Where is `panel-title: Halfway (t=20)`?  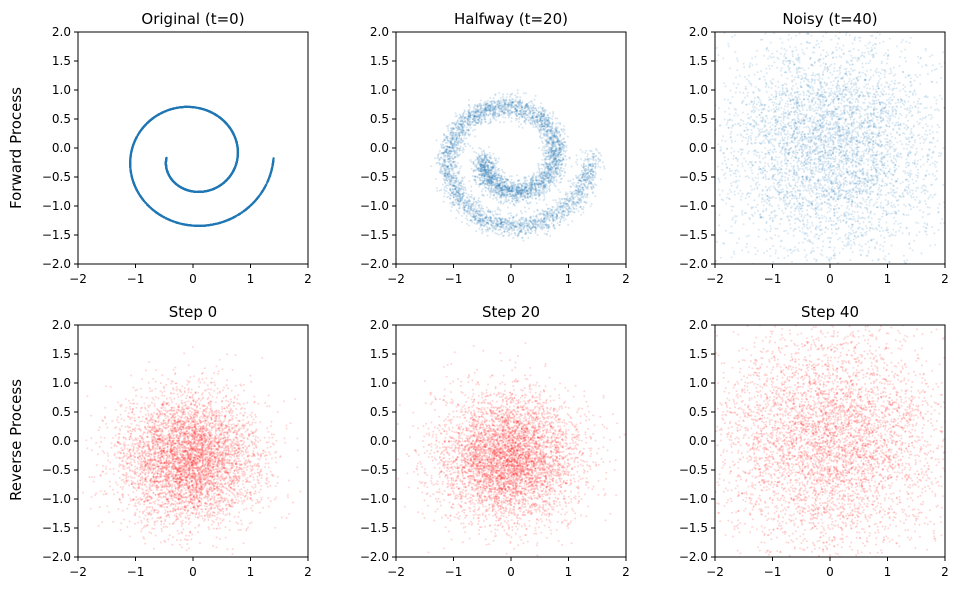
panel-title: Halfway (t=20) is located at coordinates (511, 19).